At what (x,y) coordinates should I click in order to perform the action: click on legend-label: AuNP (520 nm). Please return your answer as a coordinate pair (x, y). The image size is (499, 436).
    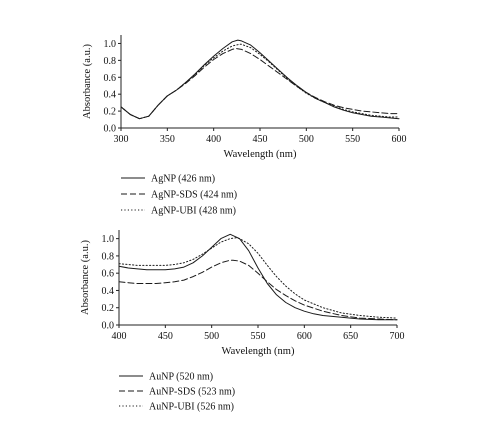
    Looking at the image, I should click on (181, 377).